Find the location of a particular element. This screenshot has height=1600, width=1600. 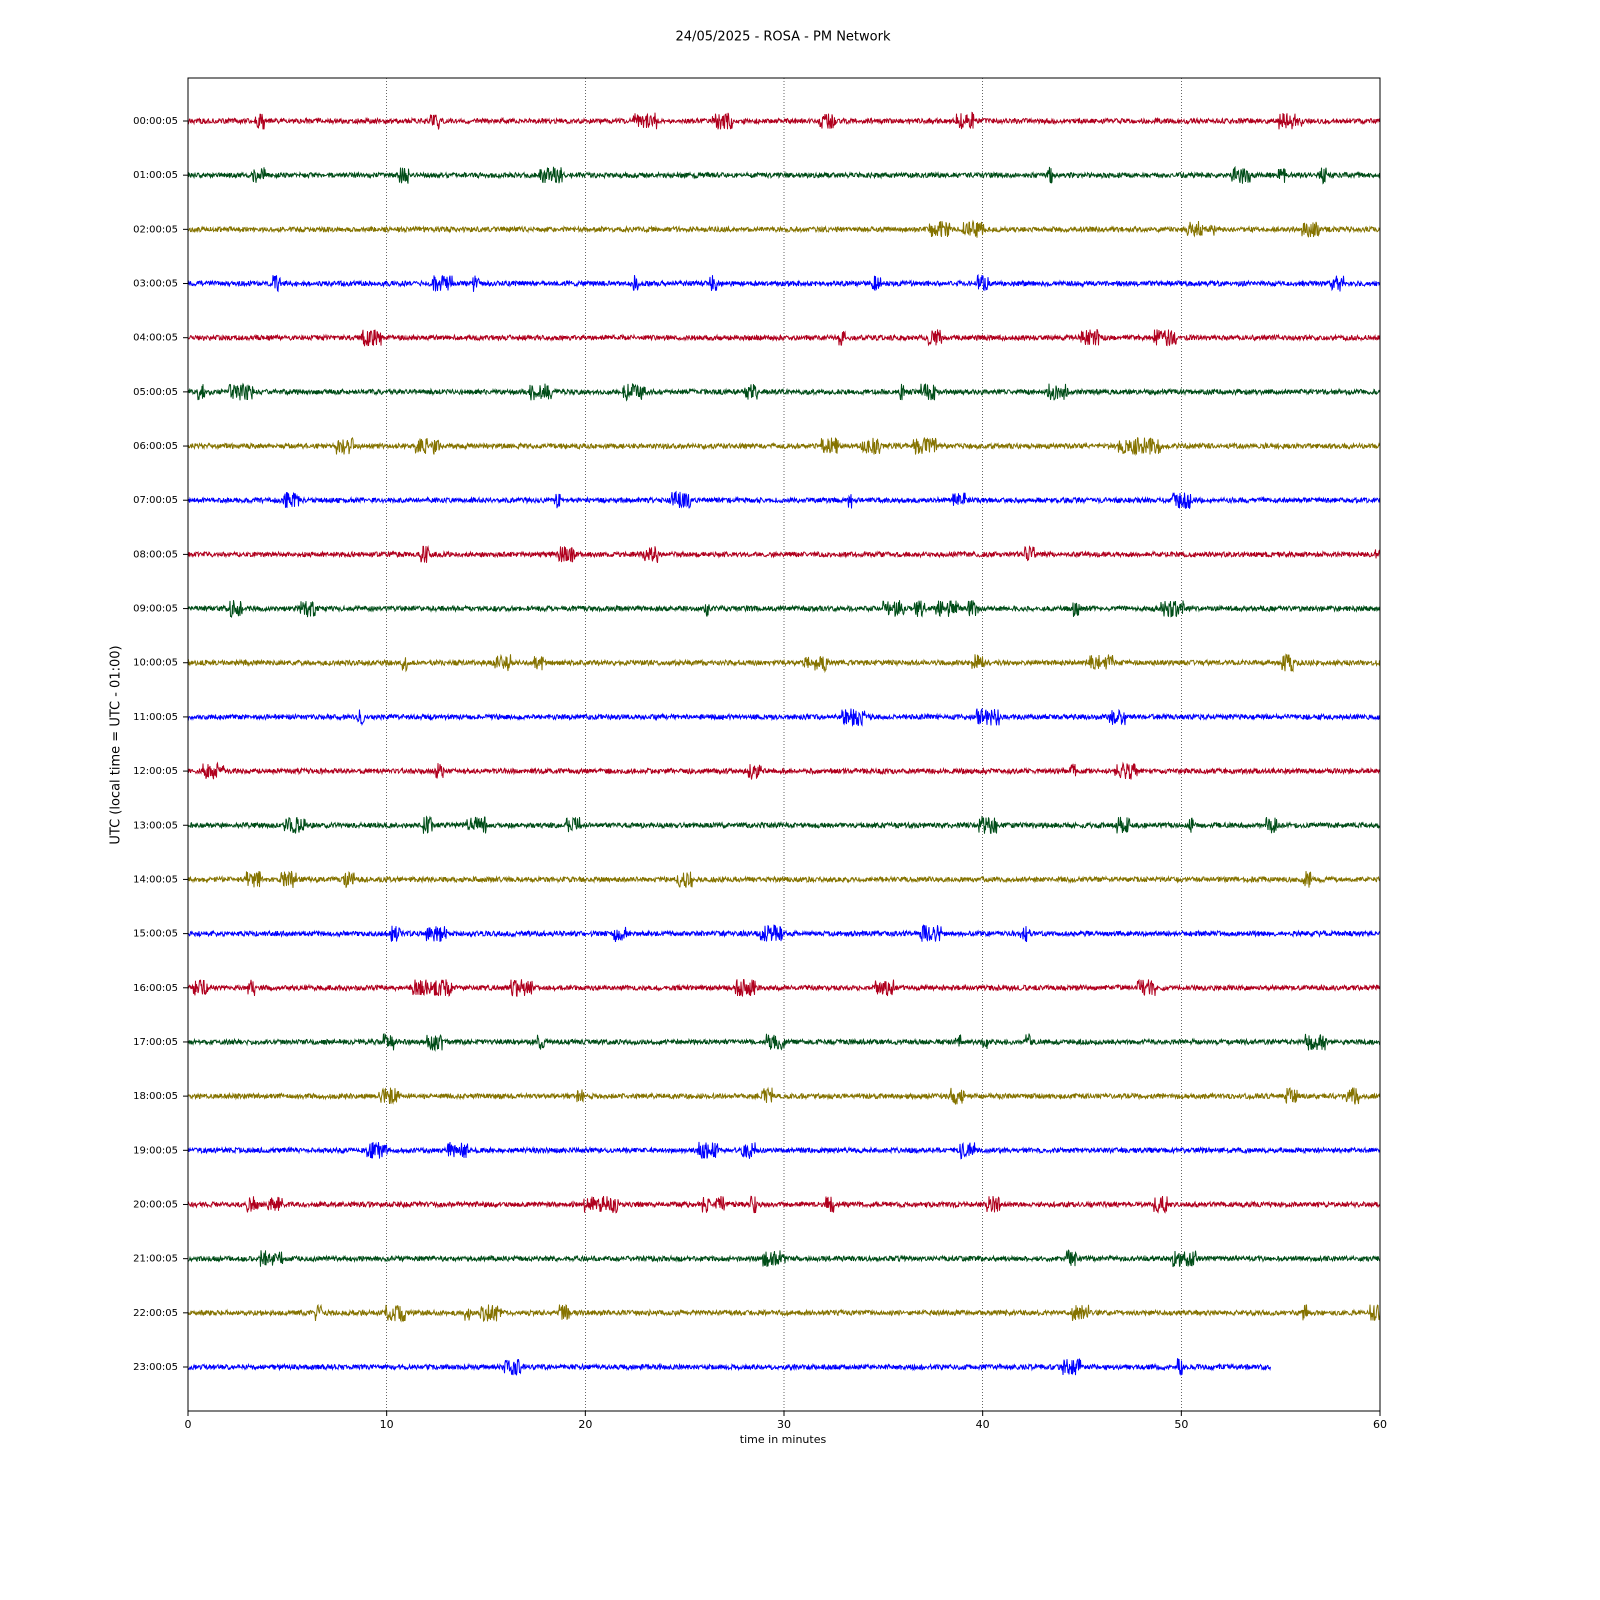

y-tick-label: 23:00:05 is located at coordinates (155, 1367).